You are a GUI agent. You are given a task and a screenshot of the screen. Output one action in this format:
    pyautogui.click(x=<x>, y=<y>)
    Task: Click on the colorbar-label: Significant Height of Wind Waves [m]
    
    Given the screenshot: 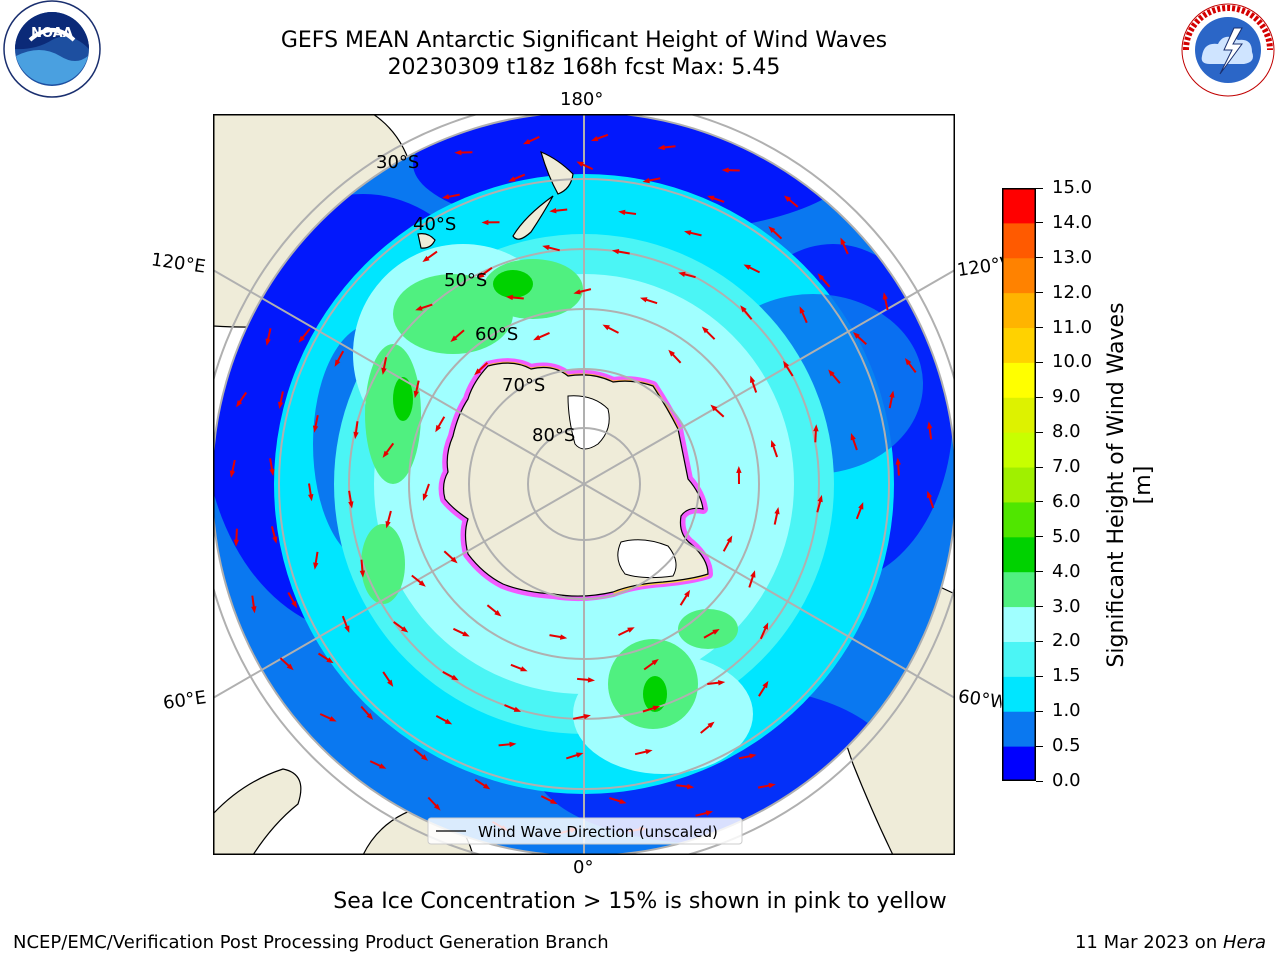 What is the action you would take?
    pyautogui.click(x=1130, y=485)
    